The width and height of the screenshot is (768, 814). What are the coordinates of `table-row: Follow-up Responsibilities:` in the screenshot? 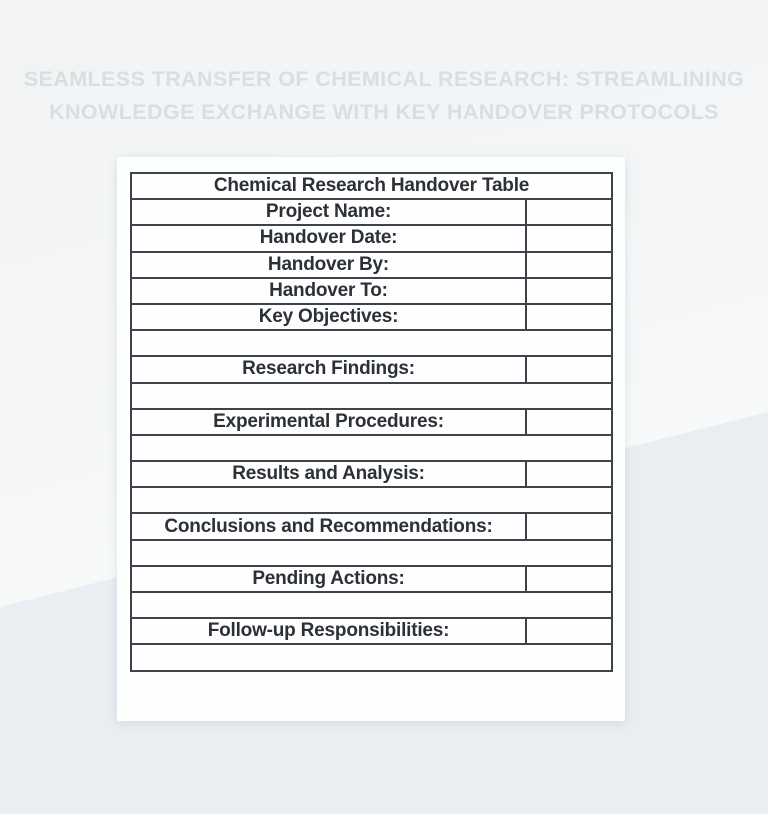 It's located at (372, 631).